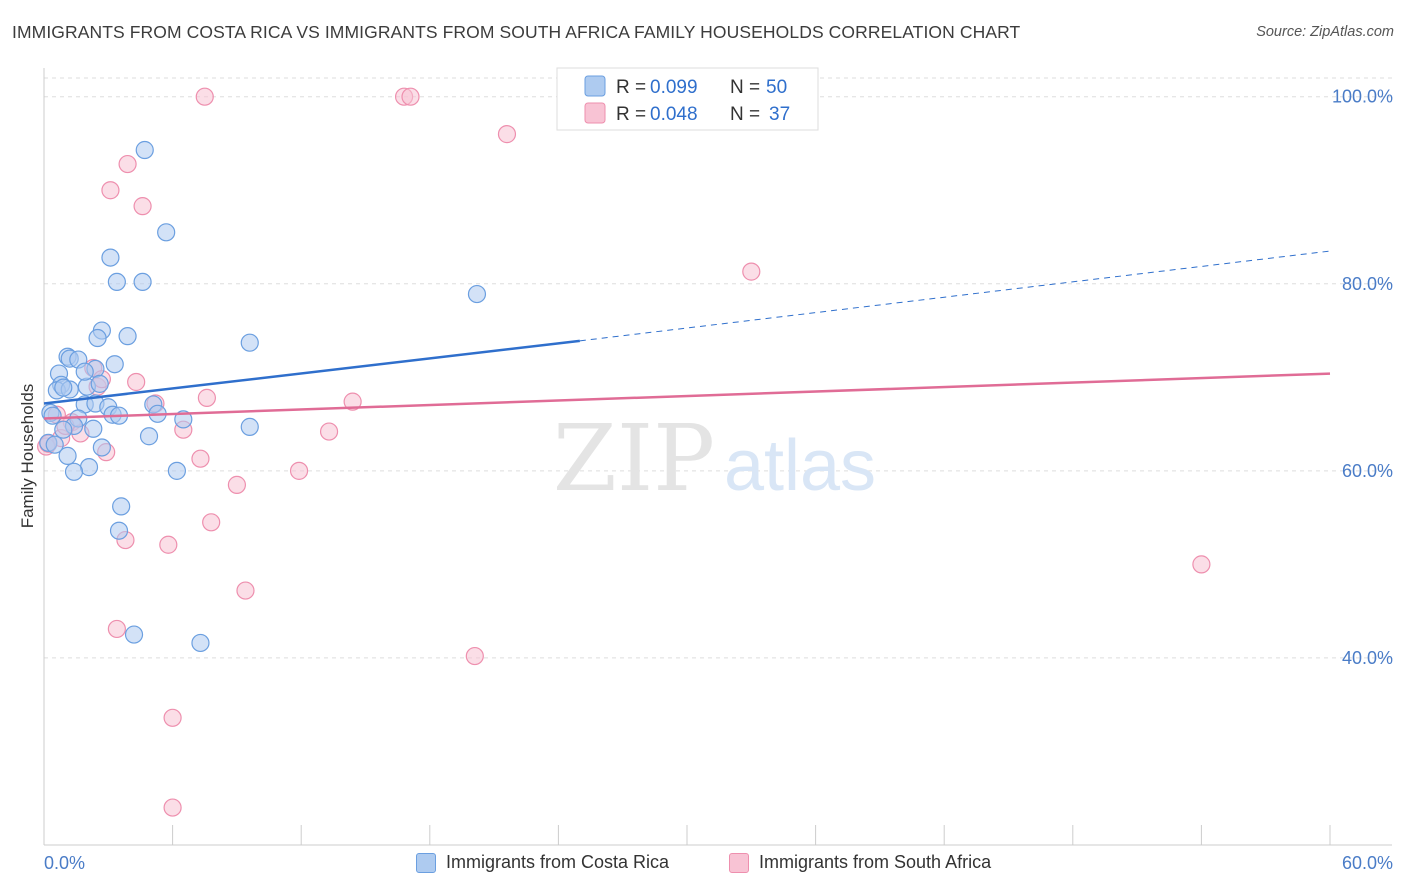 Image resolution: width=1406 pixels, height=892 pixels. Describe the element at coordinates (1362, 97) in the screenshot. I see `y-tick-label: 100.0%` at that location.